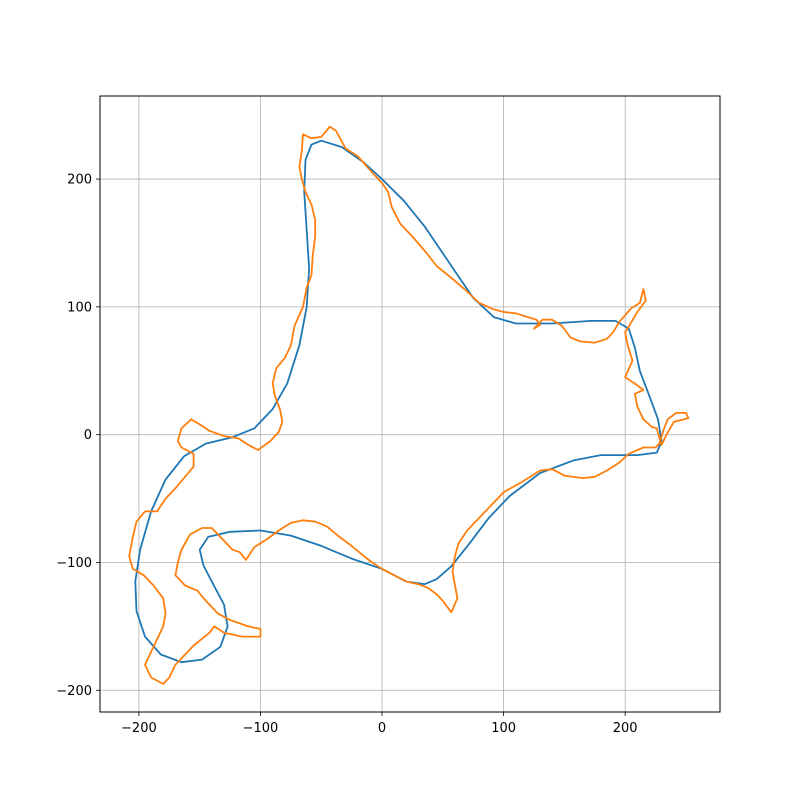  Describe the element at coordinates (88, 435) in the screenshot. I see `y-tick-label: 0` at that location.